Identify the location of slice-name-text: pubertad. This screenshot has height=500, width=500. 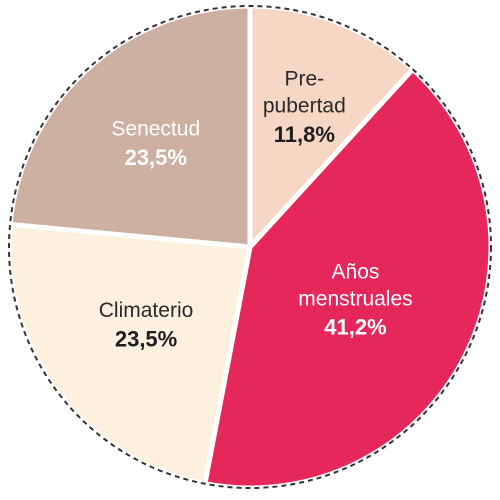
(304, 106).